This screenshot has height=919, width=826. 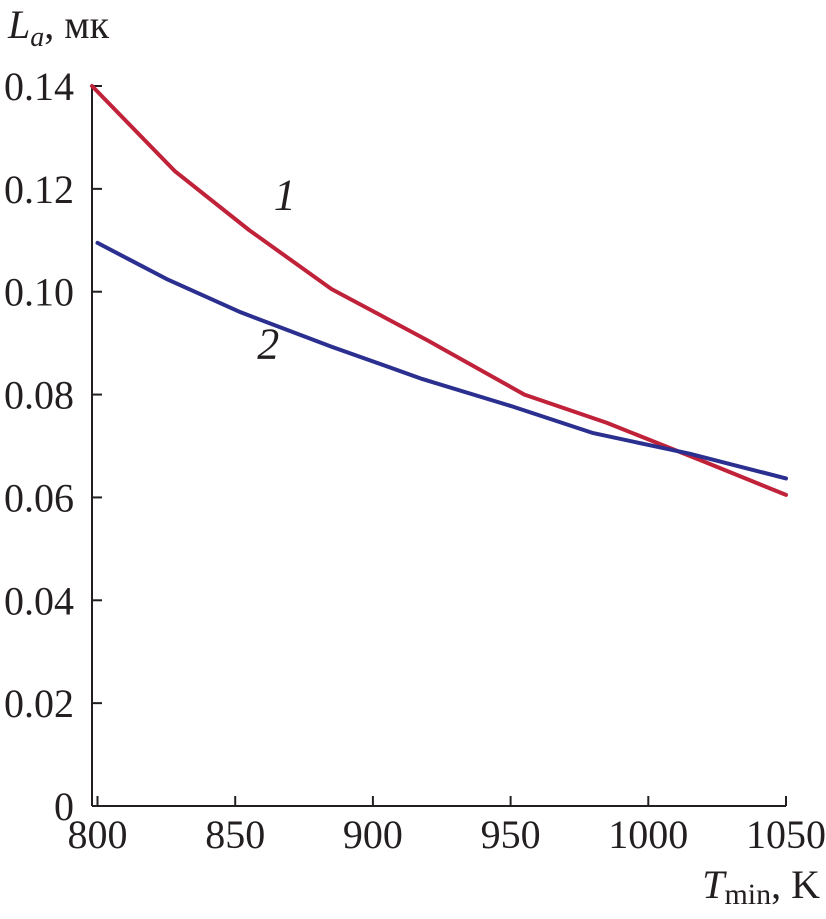 What do you see at coordinates (39, 86) in the screenshot?
I see `y-tick-label: 0.14` at bounding box center [39, 86].